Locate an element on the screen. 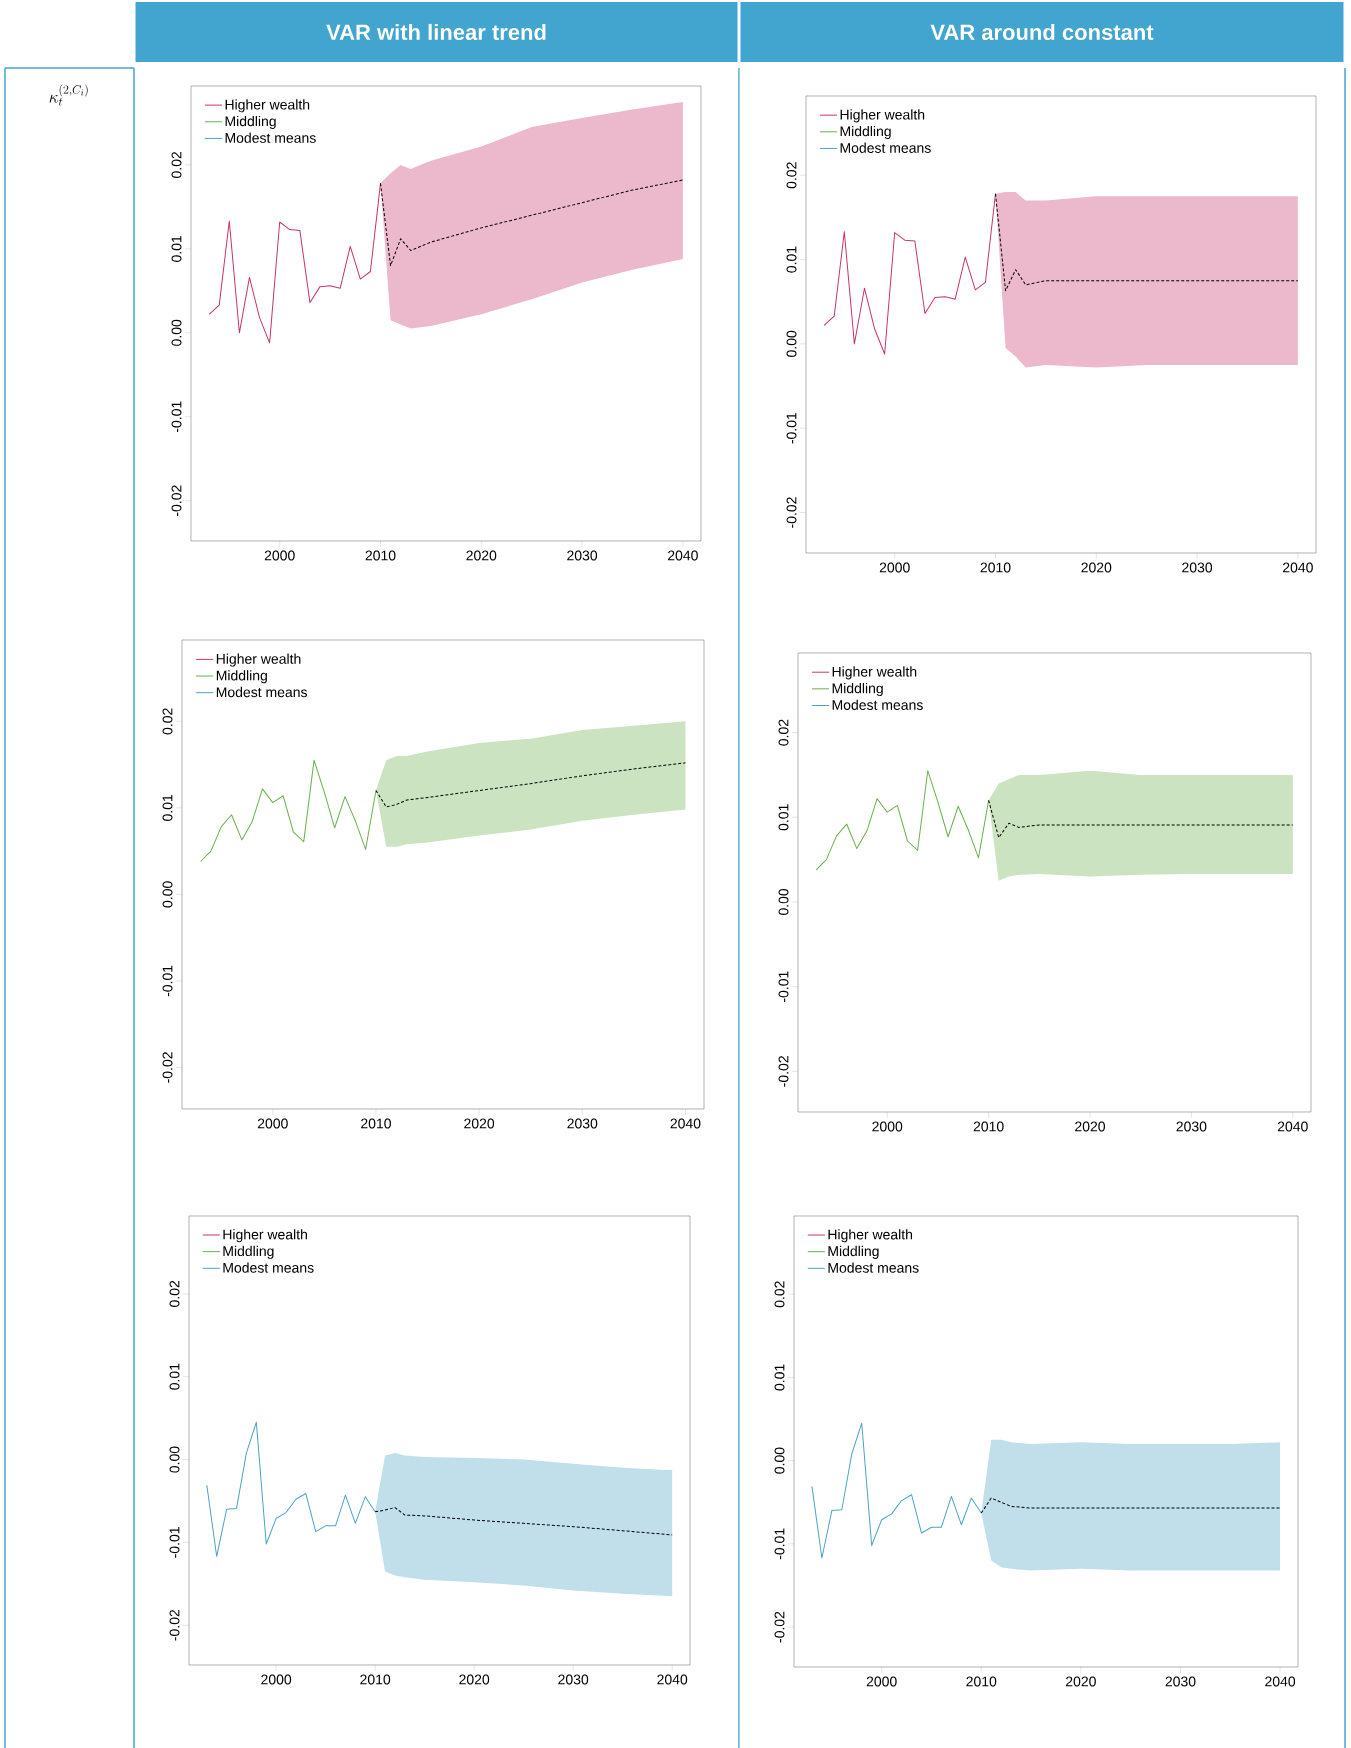 This screenshot has height=1748, width=1351. chart-title: VAR around constant is located at coordinates (1042, 32).